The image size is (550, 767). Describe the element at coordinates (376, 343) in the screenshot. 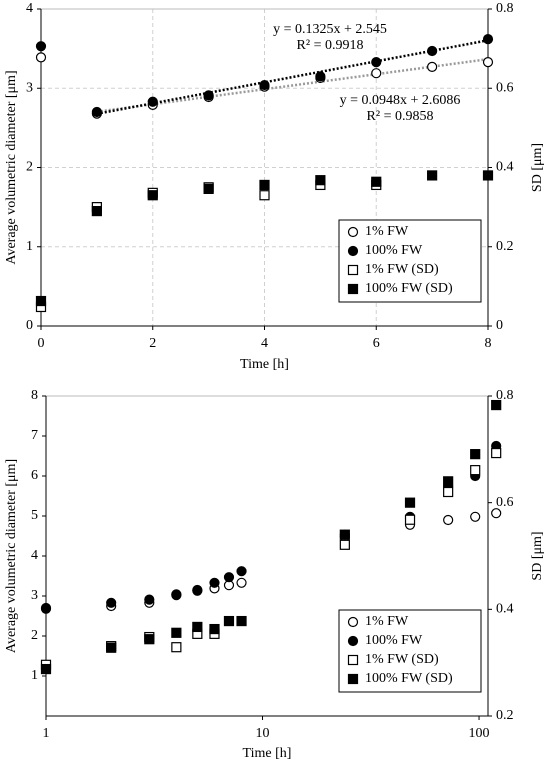

I see `x-tick-label: 6` at that location.